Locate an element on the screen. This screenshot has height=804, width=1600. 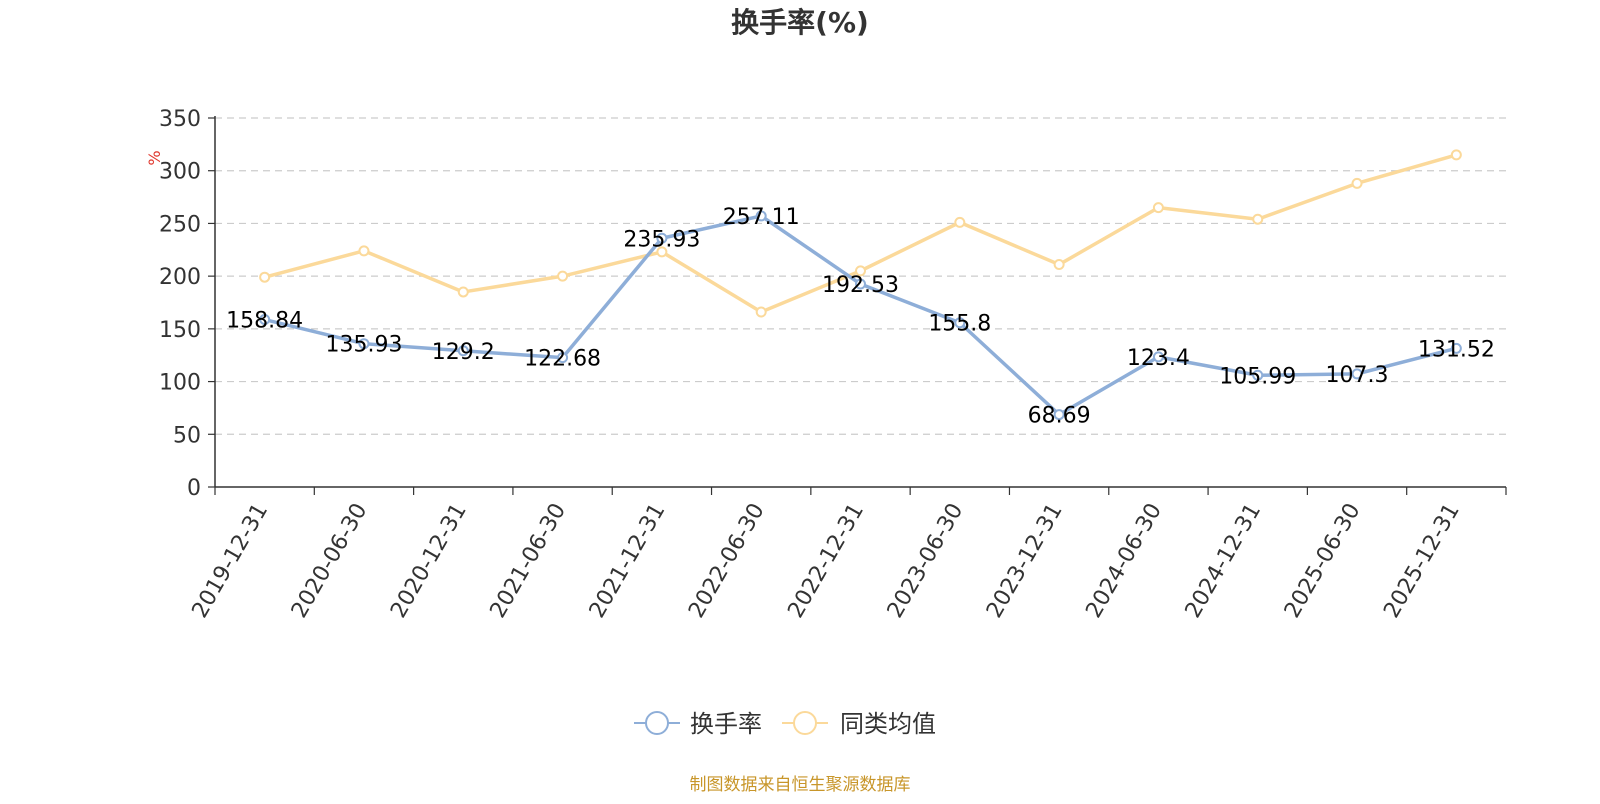
x-tick-label: 2021-12-31 is located at coordinates (628, 560).